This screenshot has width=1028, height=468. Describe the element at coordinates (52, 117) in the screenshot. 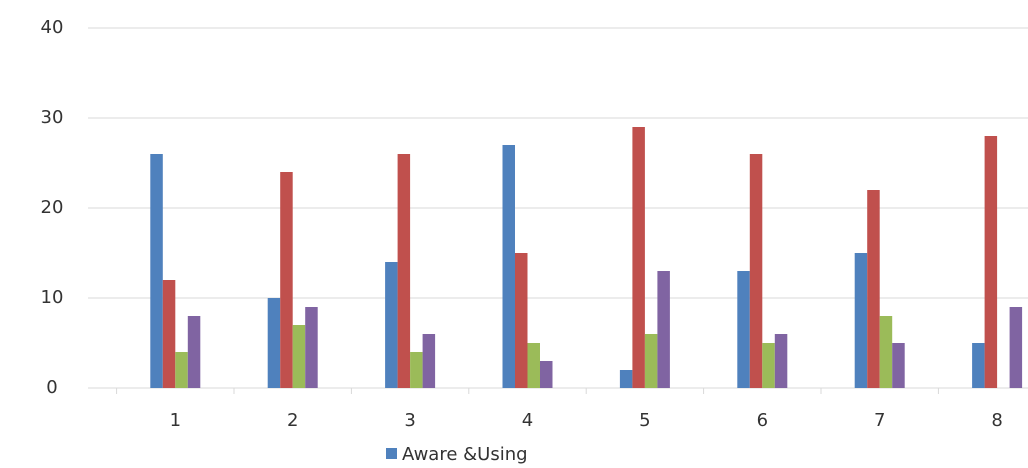

I see `y-tick-label: 30` at that location.